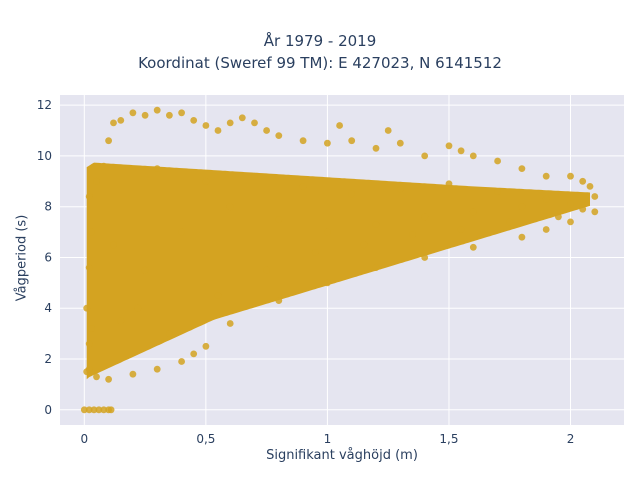 This screenshot has height=480, width=640. What do you see at coordinates (48, 257) in the screenshot?
I see `y-tick-label: 6` at bounding box center [48, 257].